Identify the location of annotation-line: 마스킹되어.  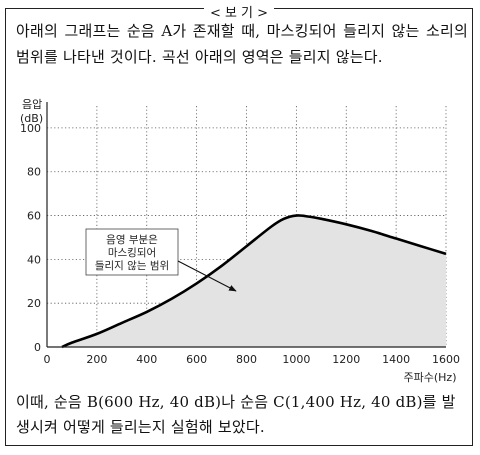
(132, 253).